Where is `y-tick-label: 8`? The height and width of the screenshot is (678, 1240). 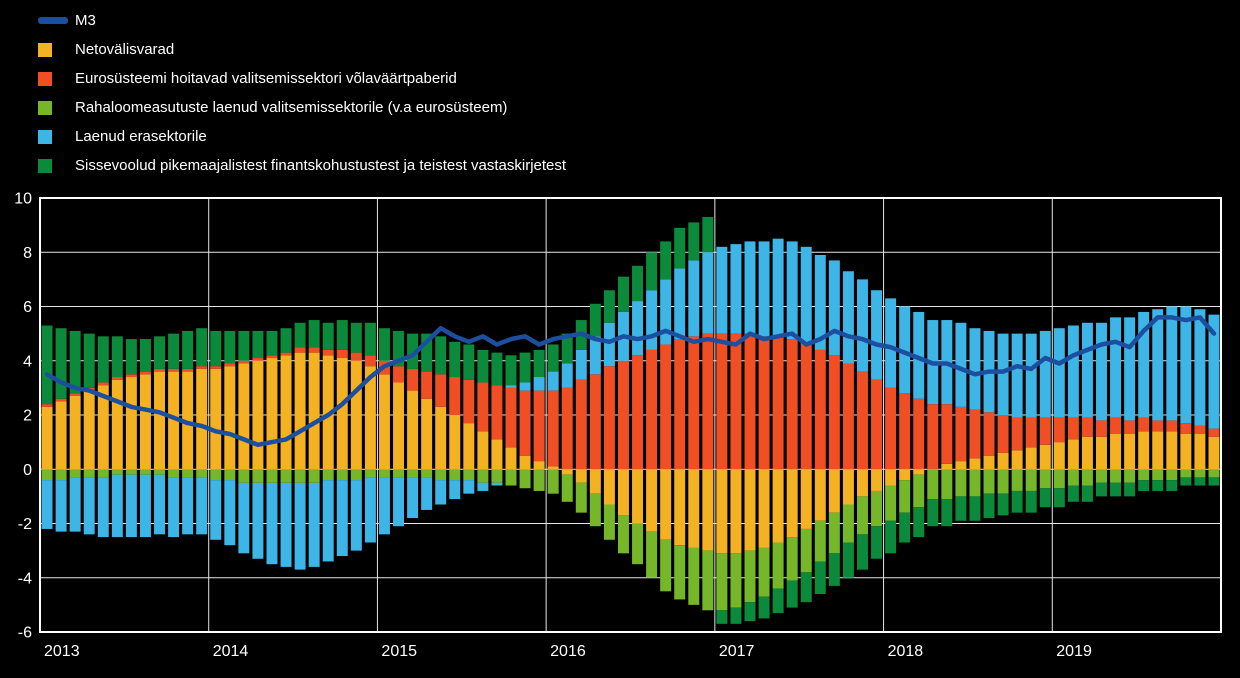 y-tick-label: 8 is located at coordinates (27, 253).